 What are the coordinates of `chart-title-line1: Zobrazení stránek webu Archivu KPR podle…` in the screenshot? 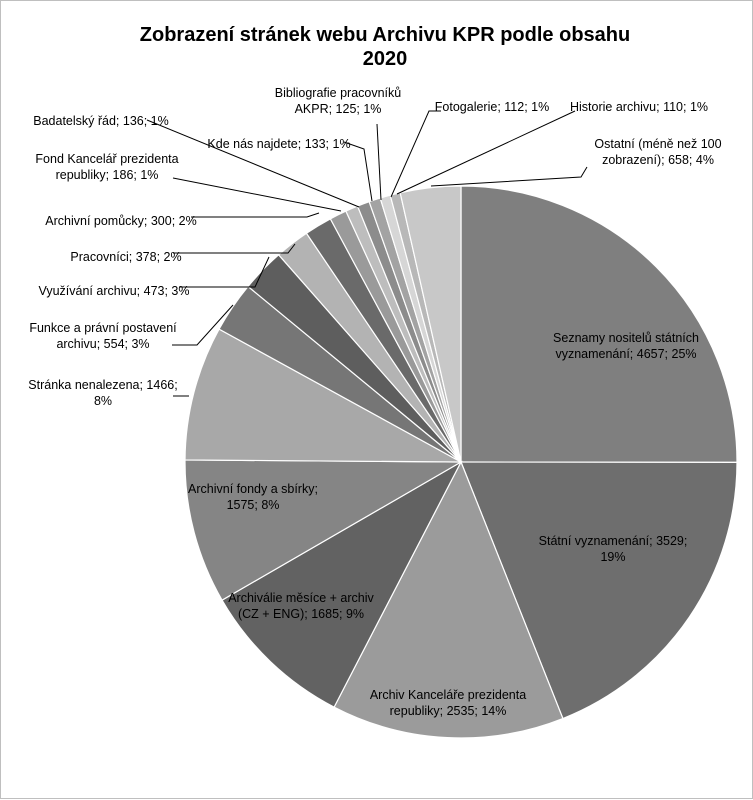 It's located at (385, 35).